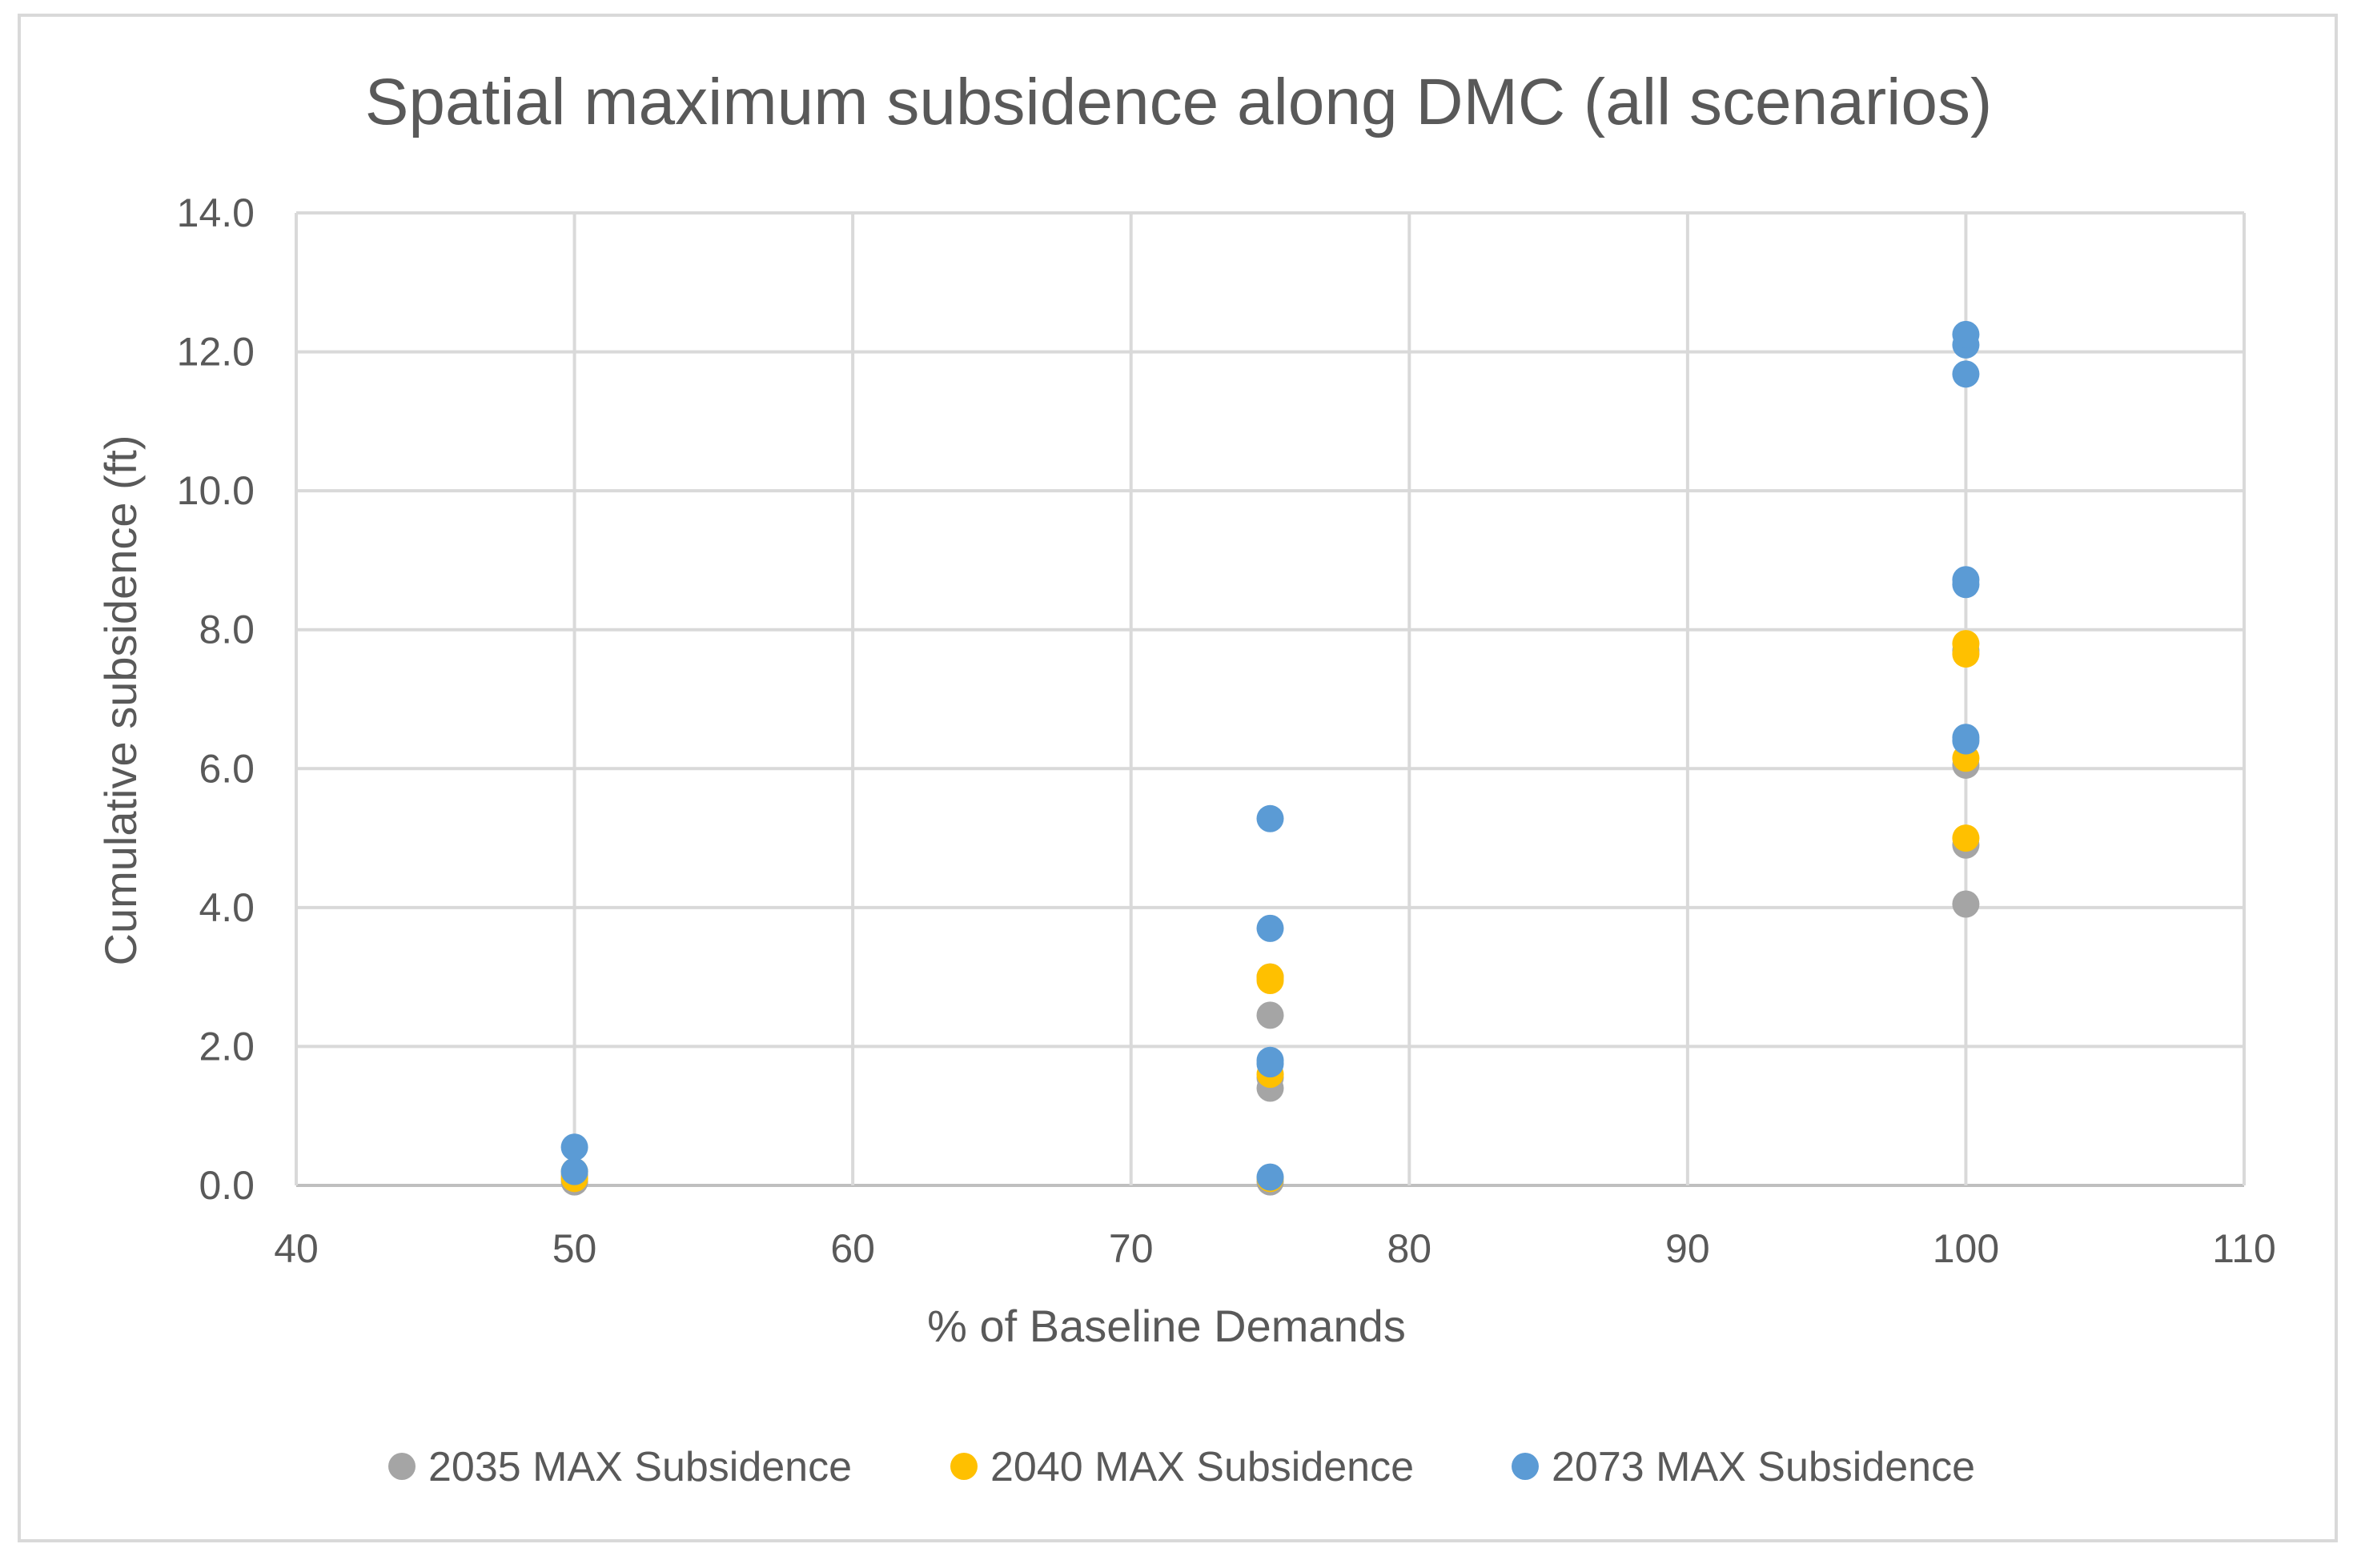  Describe the element at coordinates (216, 212) in the screenshot. I see `y-tick-label: 14.0` at that location.